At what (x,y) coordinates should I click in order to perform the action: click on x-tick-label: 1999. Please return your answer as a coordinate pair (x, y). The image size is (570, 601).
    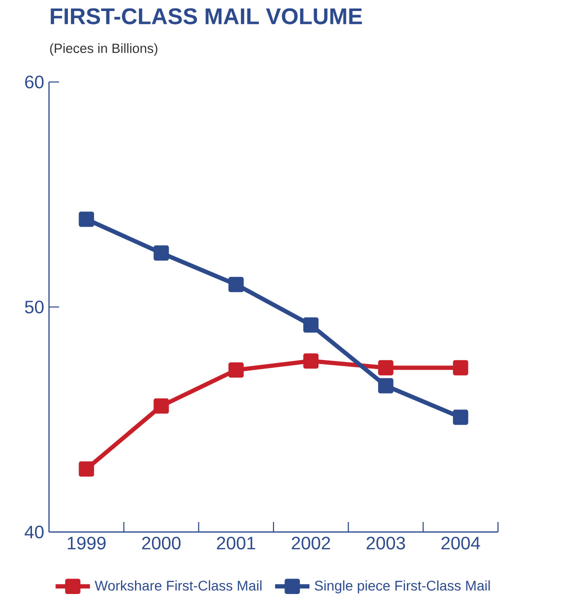
    Looking at the image, I should click on (87, 543).